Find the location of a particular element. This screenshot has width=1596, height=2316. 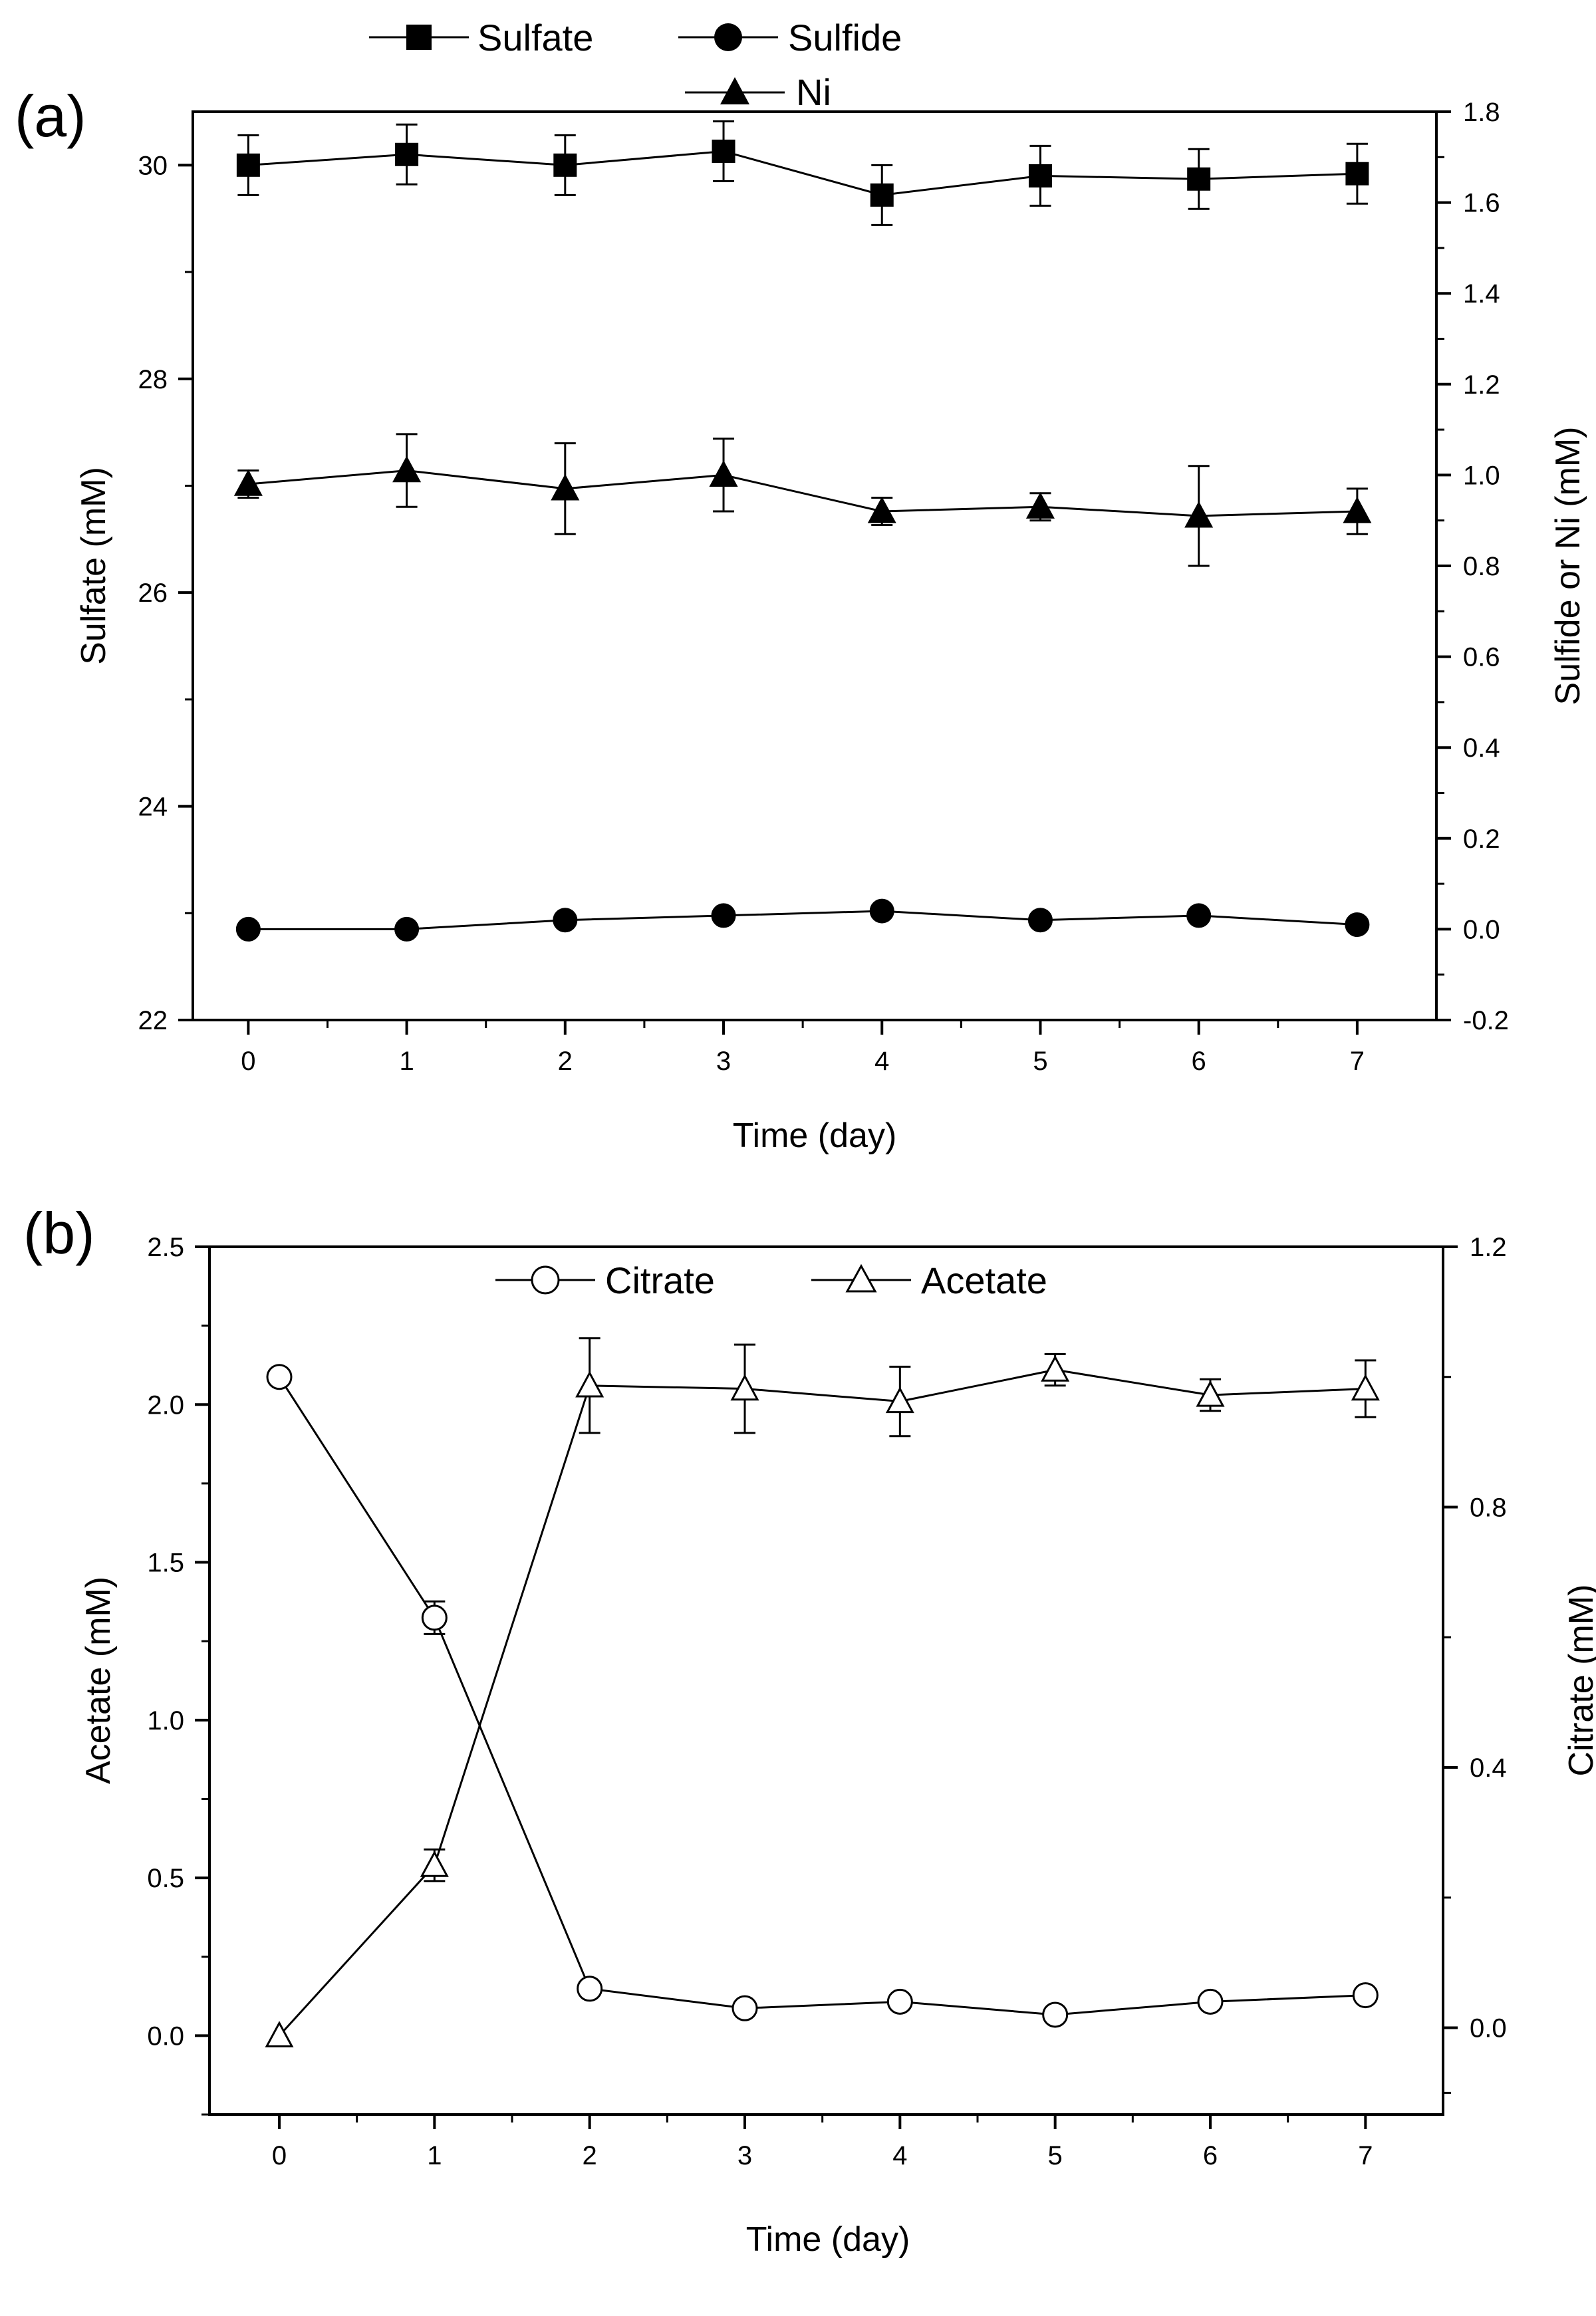

x-tick-label-p0-1: 1 is located at coordinates (406, 1061).